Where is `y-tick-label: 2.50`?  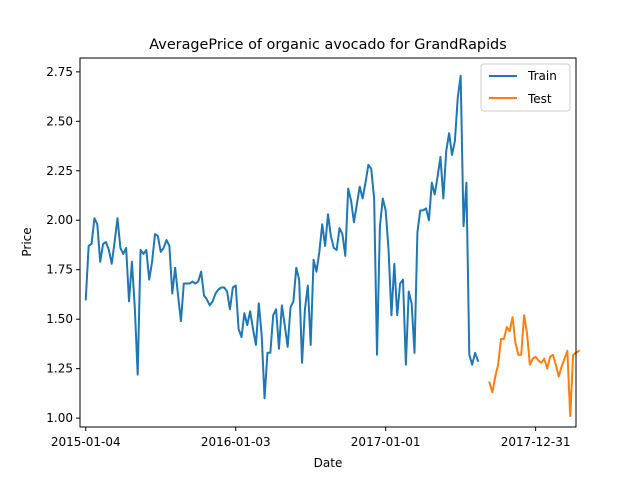 y-tick-label: 2.50 is located at coordinates (59, 121).